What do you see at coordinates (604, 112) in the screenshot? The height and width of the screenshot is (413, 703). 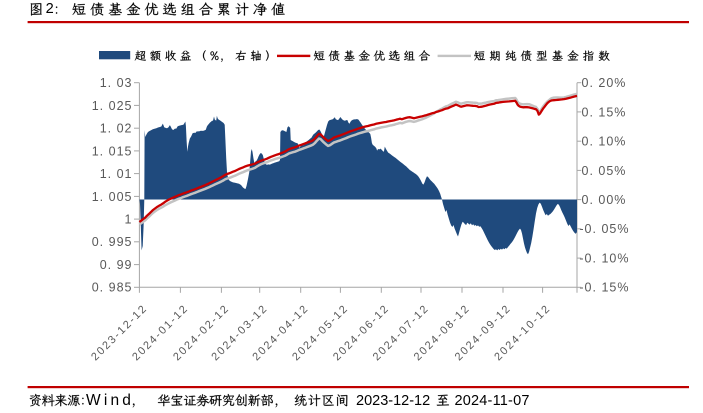 I see `svg-text: 0. 15%` at bounding box center [604, 112].